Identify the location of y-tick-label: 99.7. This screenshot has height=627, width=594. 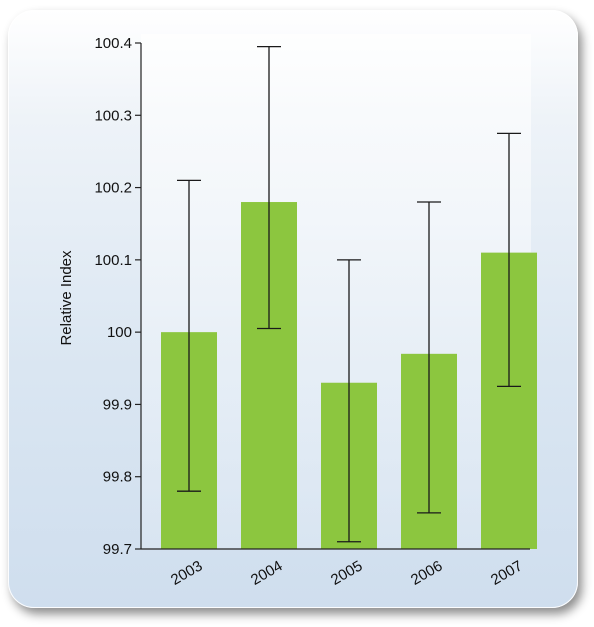
(117, 549).